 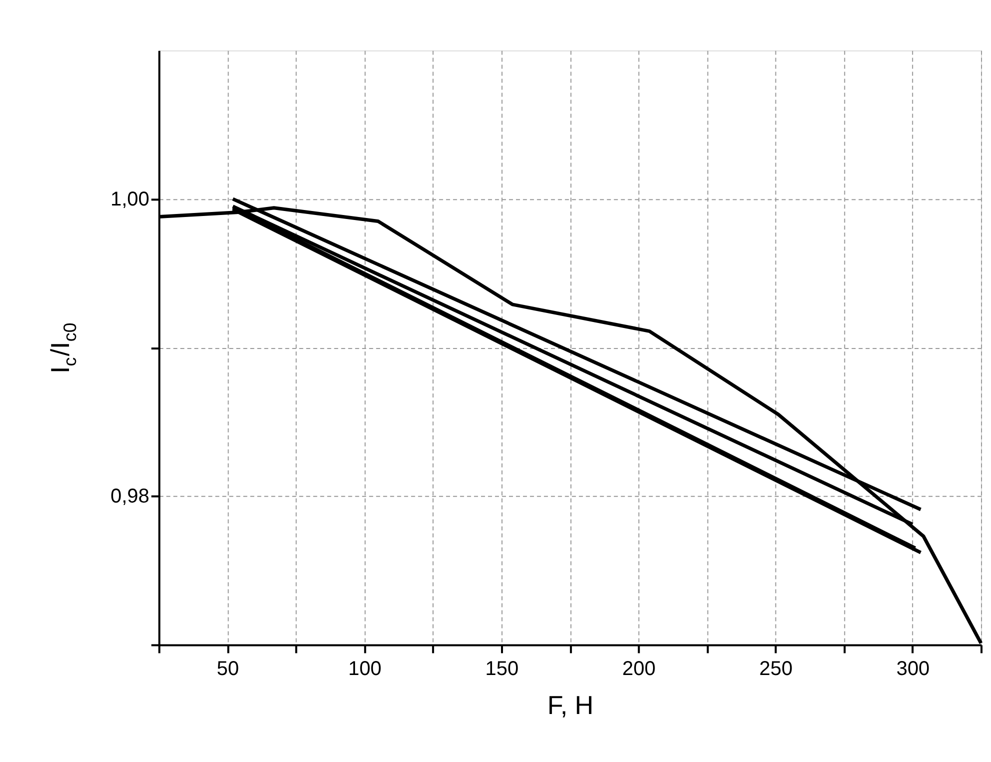 I want to click on x-tick-label: 100, so click(x=365, y=669).